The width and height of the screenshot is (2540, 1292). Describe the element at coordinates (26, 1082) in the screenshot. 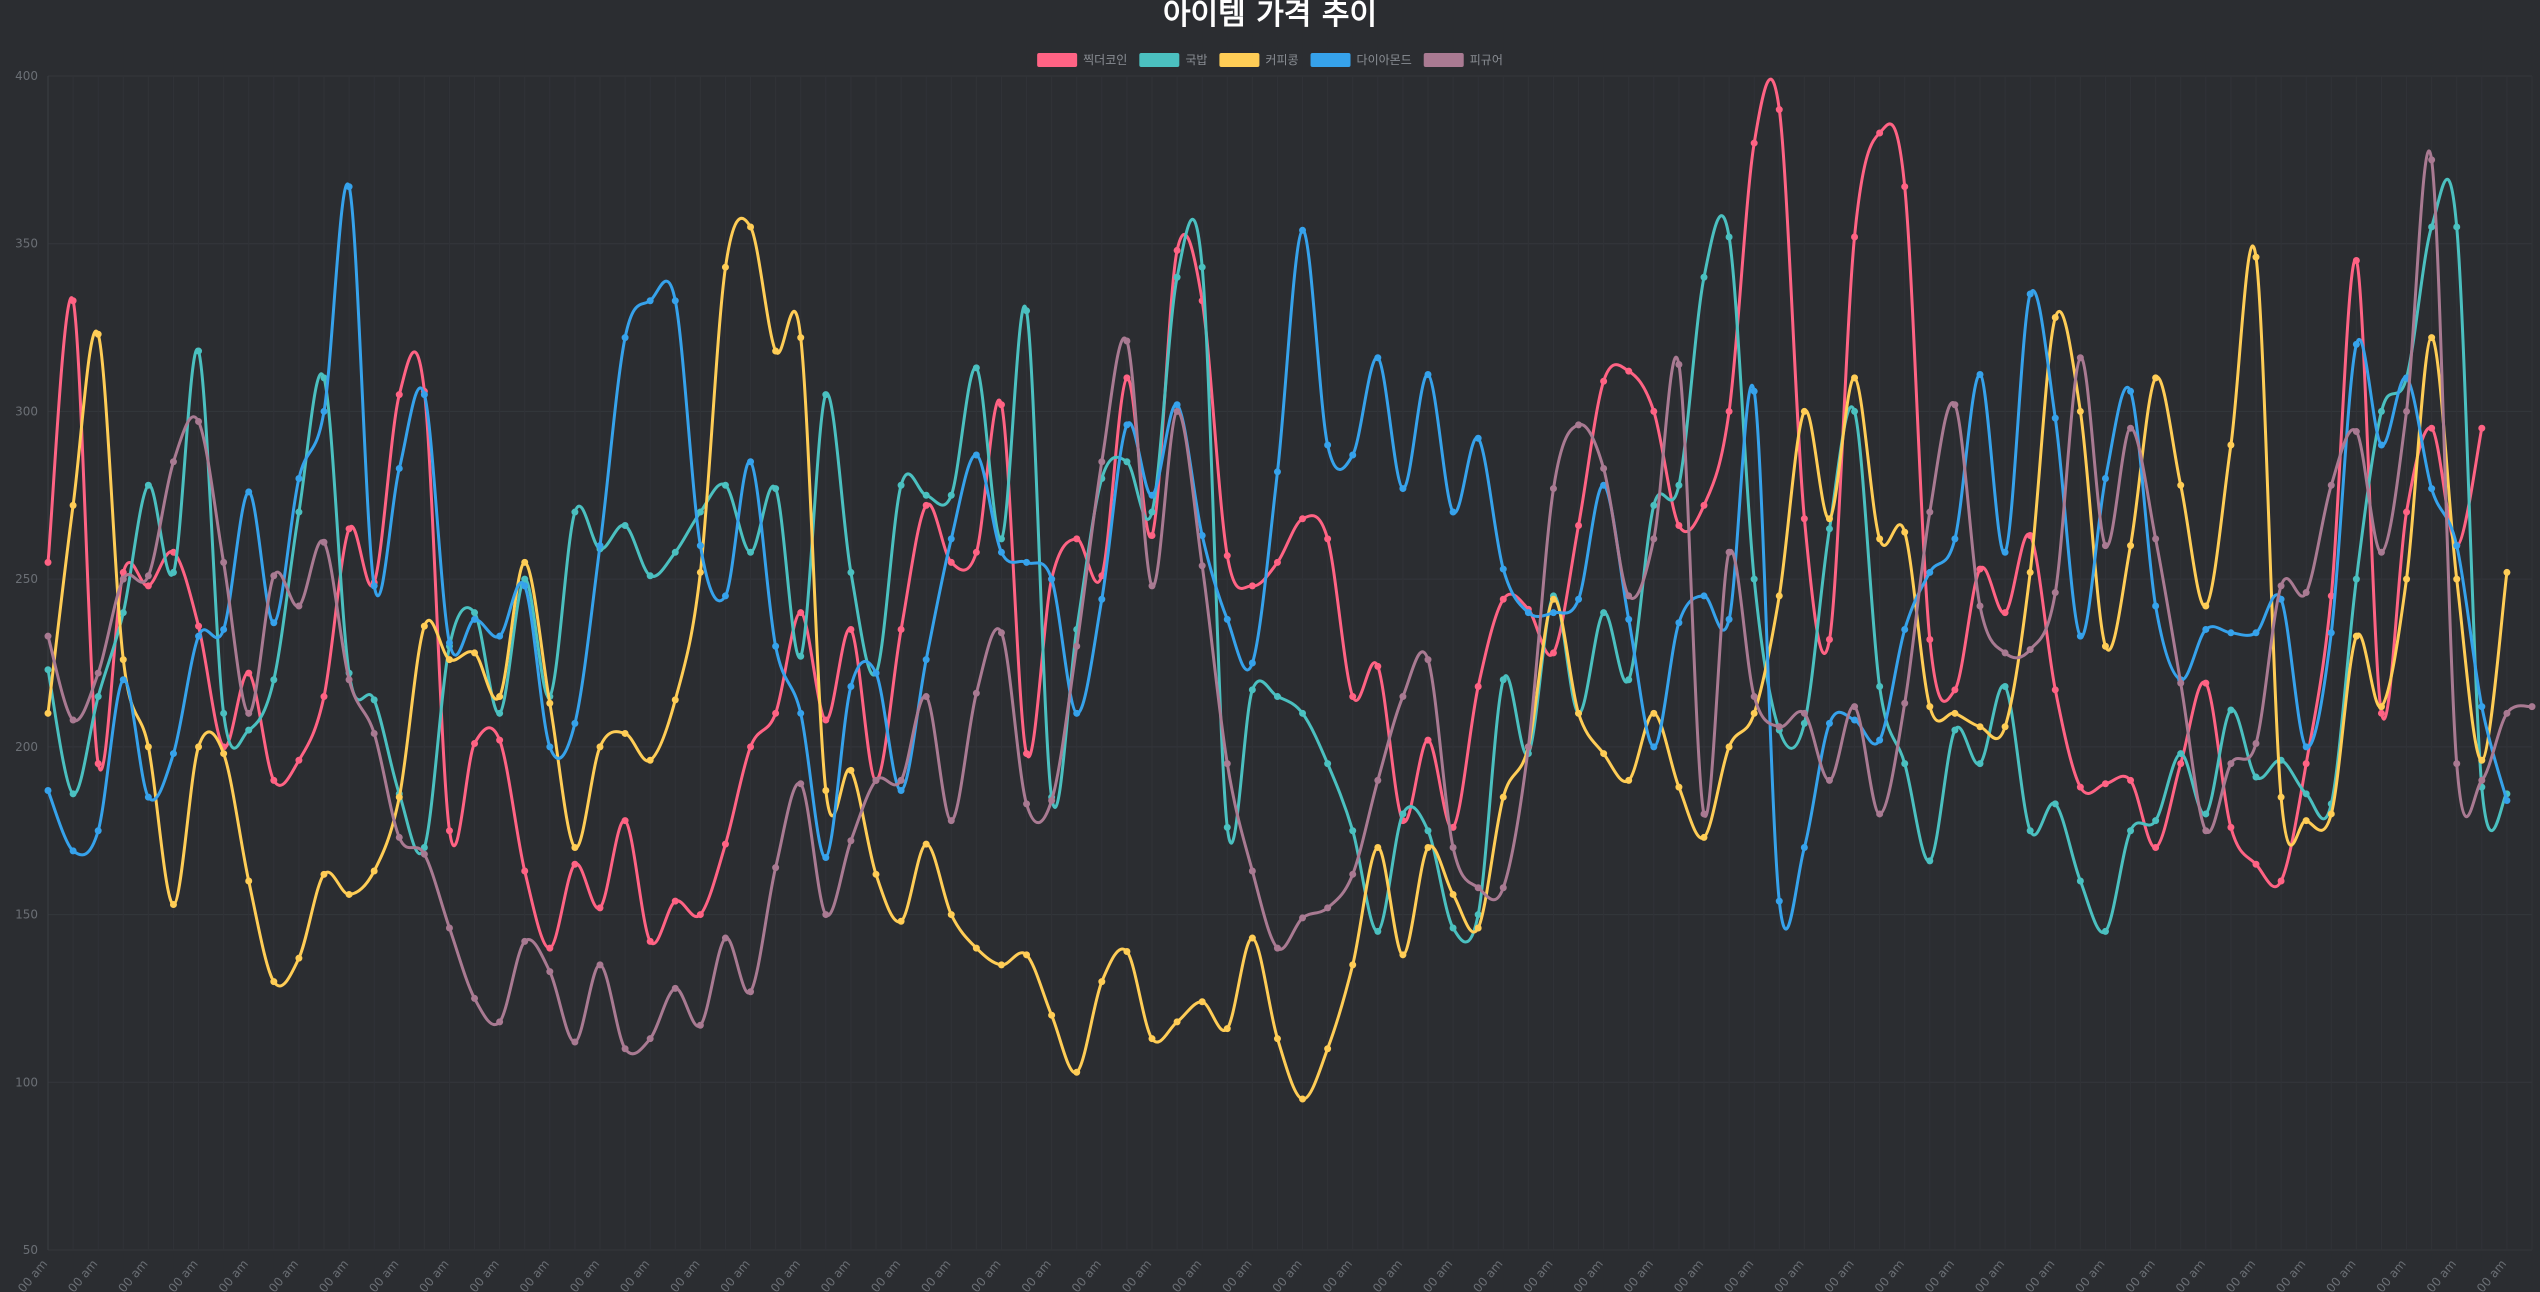

I see `y-tick-label: 100` at that location.